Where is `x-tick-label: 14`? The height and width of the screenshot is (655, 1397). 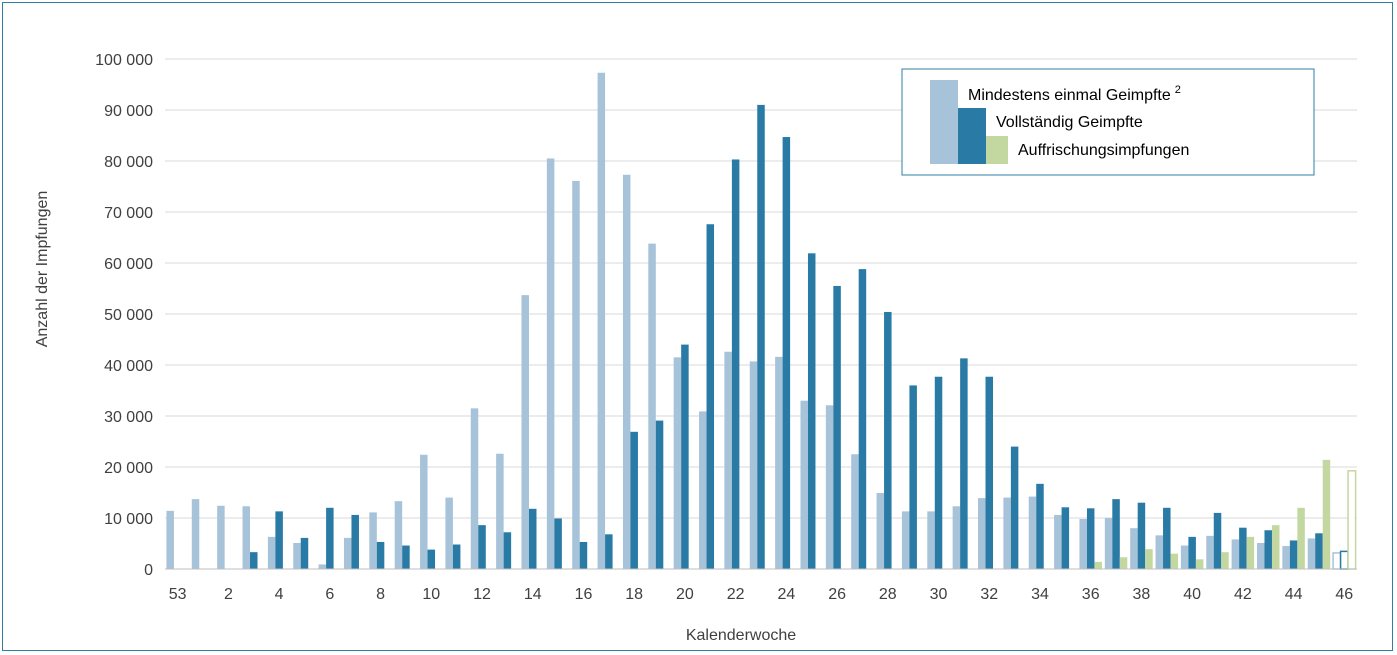
x-tick-label: 14 is located at coordinates (533, 594).